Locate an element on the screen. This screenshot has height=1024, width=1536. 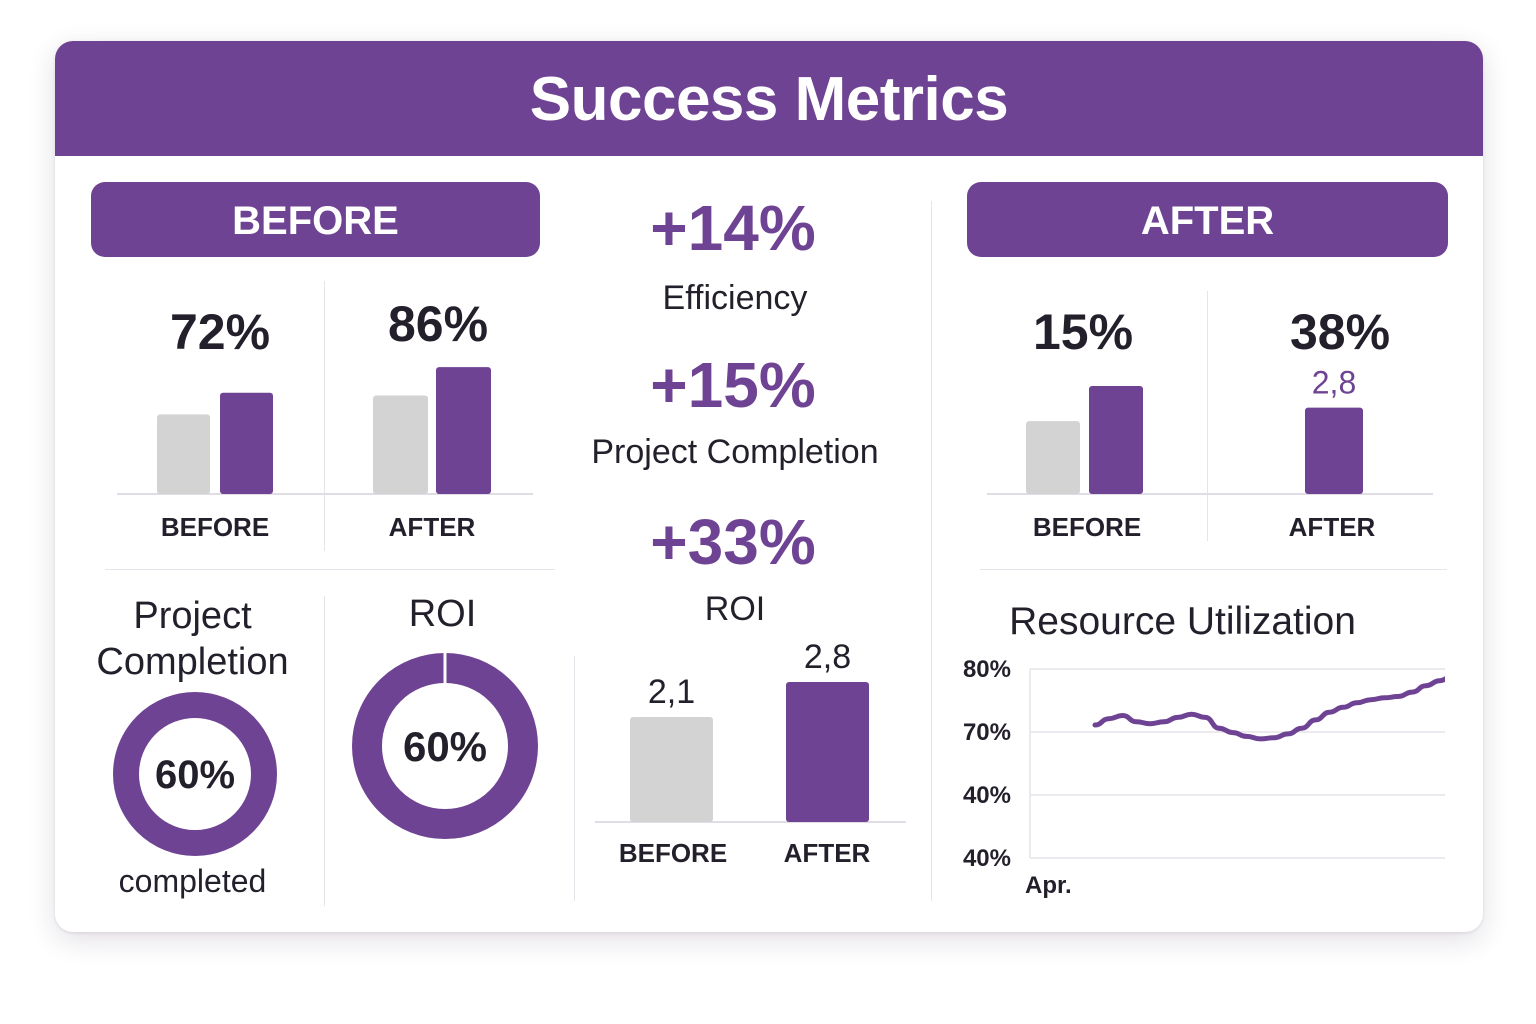
donut2: 60% is located at coordinates (445, 745).